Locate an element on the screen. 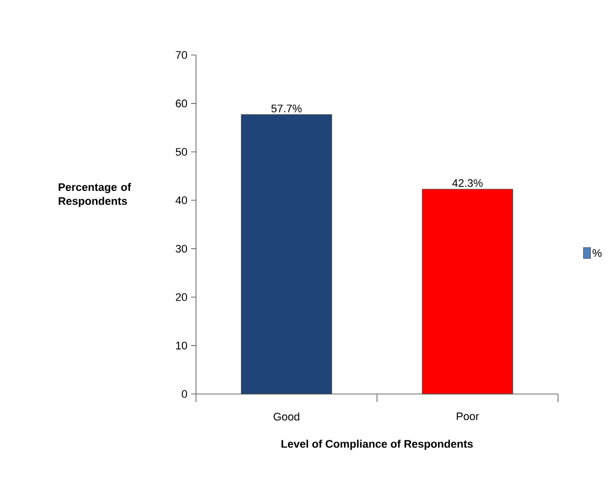 The height and width of the screenshot is (484, 615). x-axis-title: Level of Compliance of Respondents is located at coordinates (377, 445).